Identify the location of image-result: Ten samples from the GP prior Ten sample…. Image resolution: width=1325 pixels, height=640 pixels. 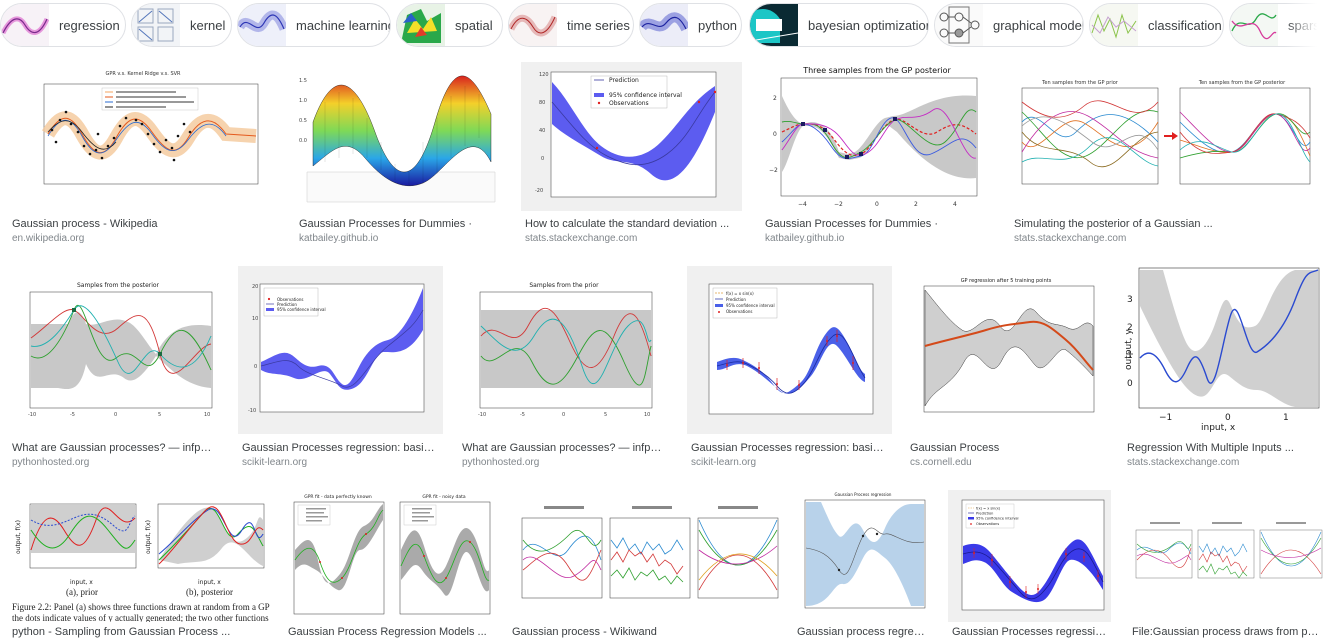
(1165, 153).